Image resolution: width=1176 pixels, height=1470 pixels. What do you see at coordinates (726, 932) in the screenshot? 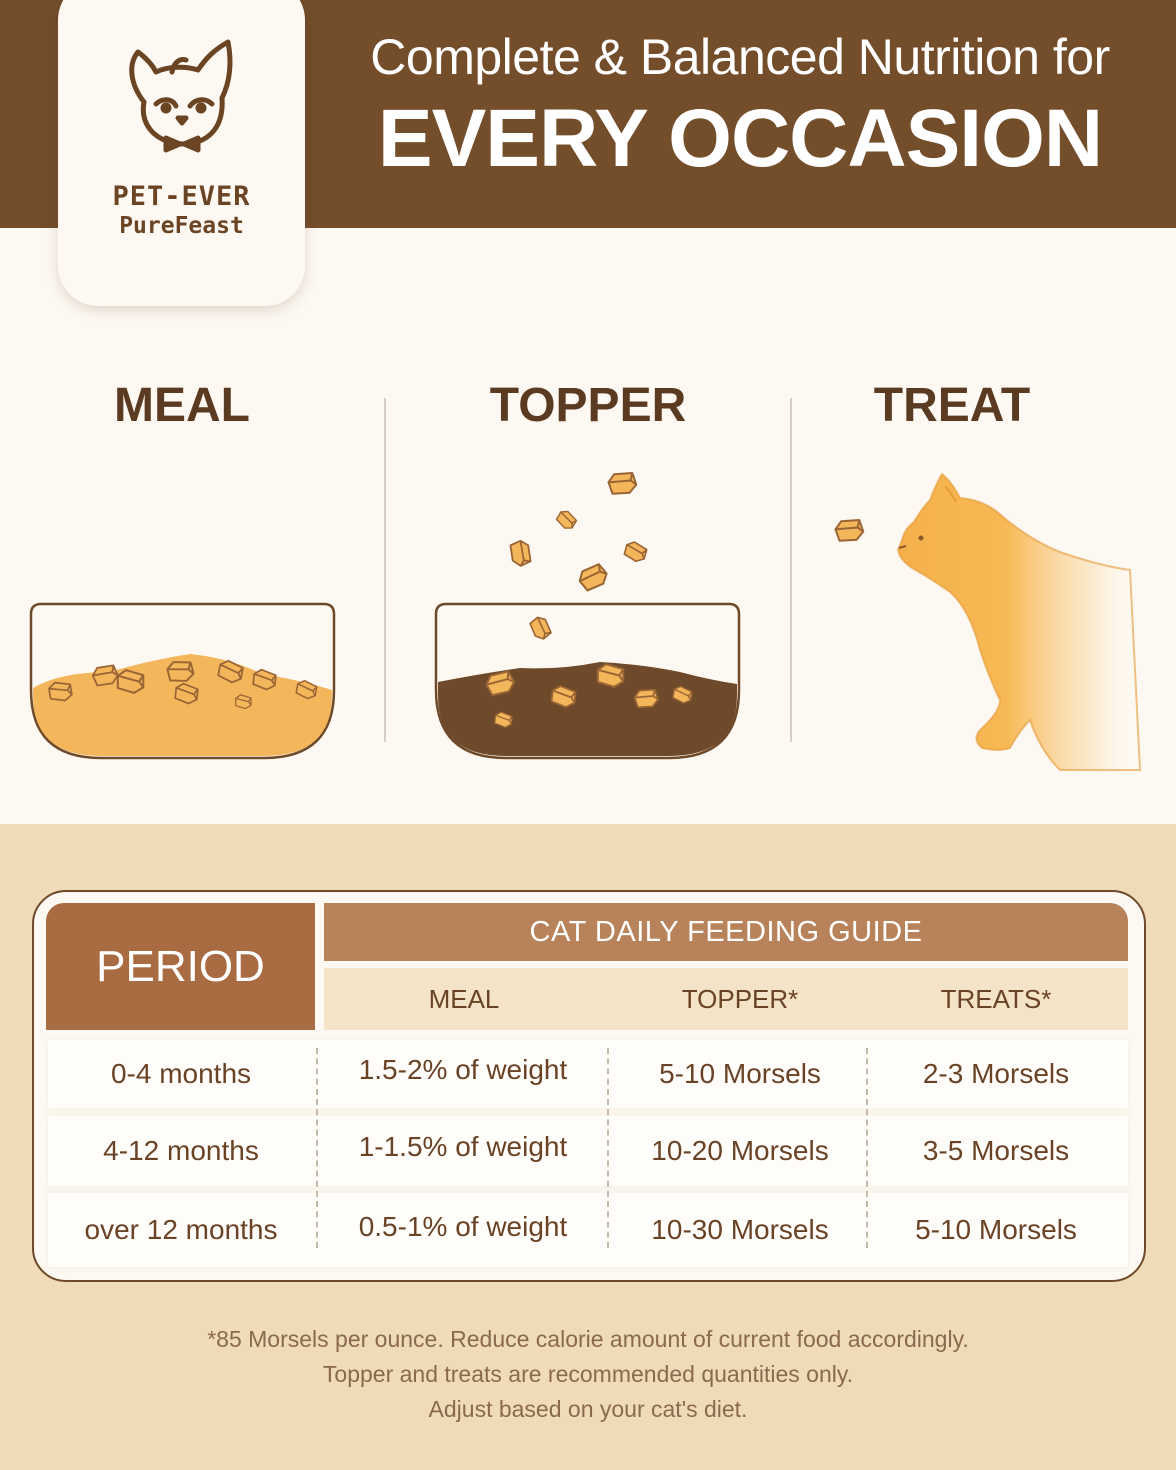
I see `guide-header: CAT DAILY FEEDING GUIDE` at bounding box center [726, 932].